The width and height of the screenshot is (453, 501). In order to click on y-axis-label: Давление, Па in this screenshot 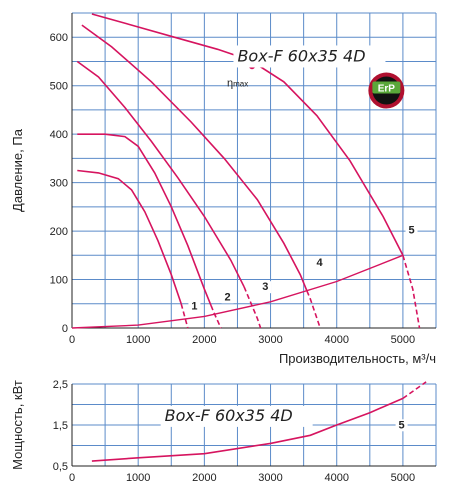, I will do `click(17, 170)`.